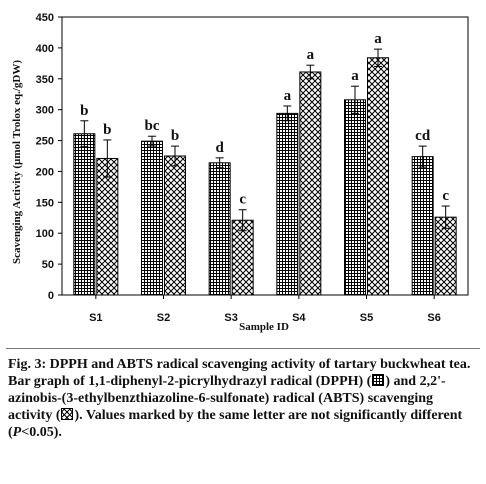  What do you see at coordinates (45, 80) in the screenshot?
I see `y-tick-label: 350` at bounding box center [45, 80].